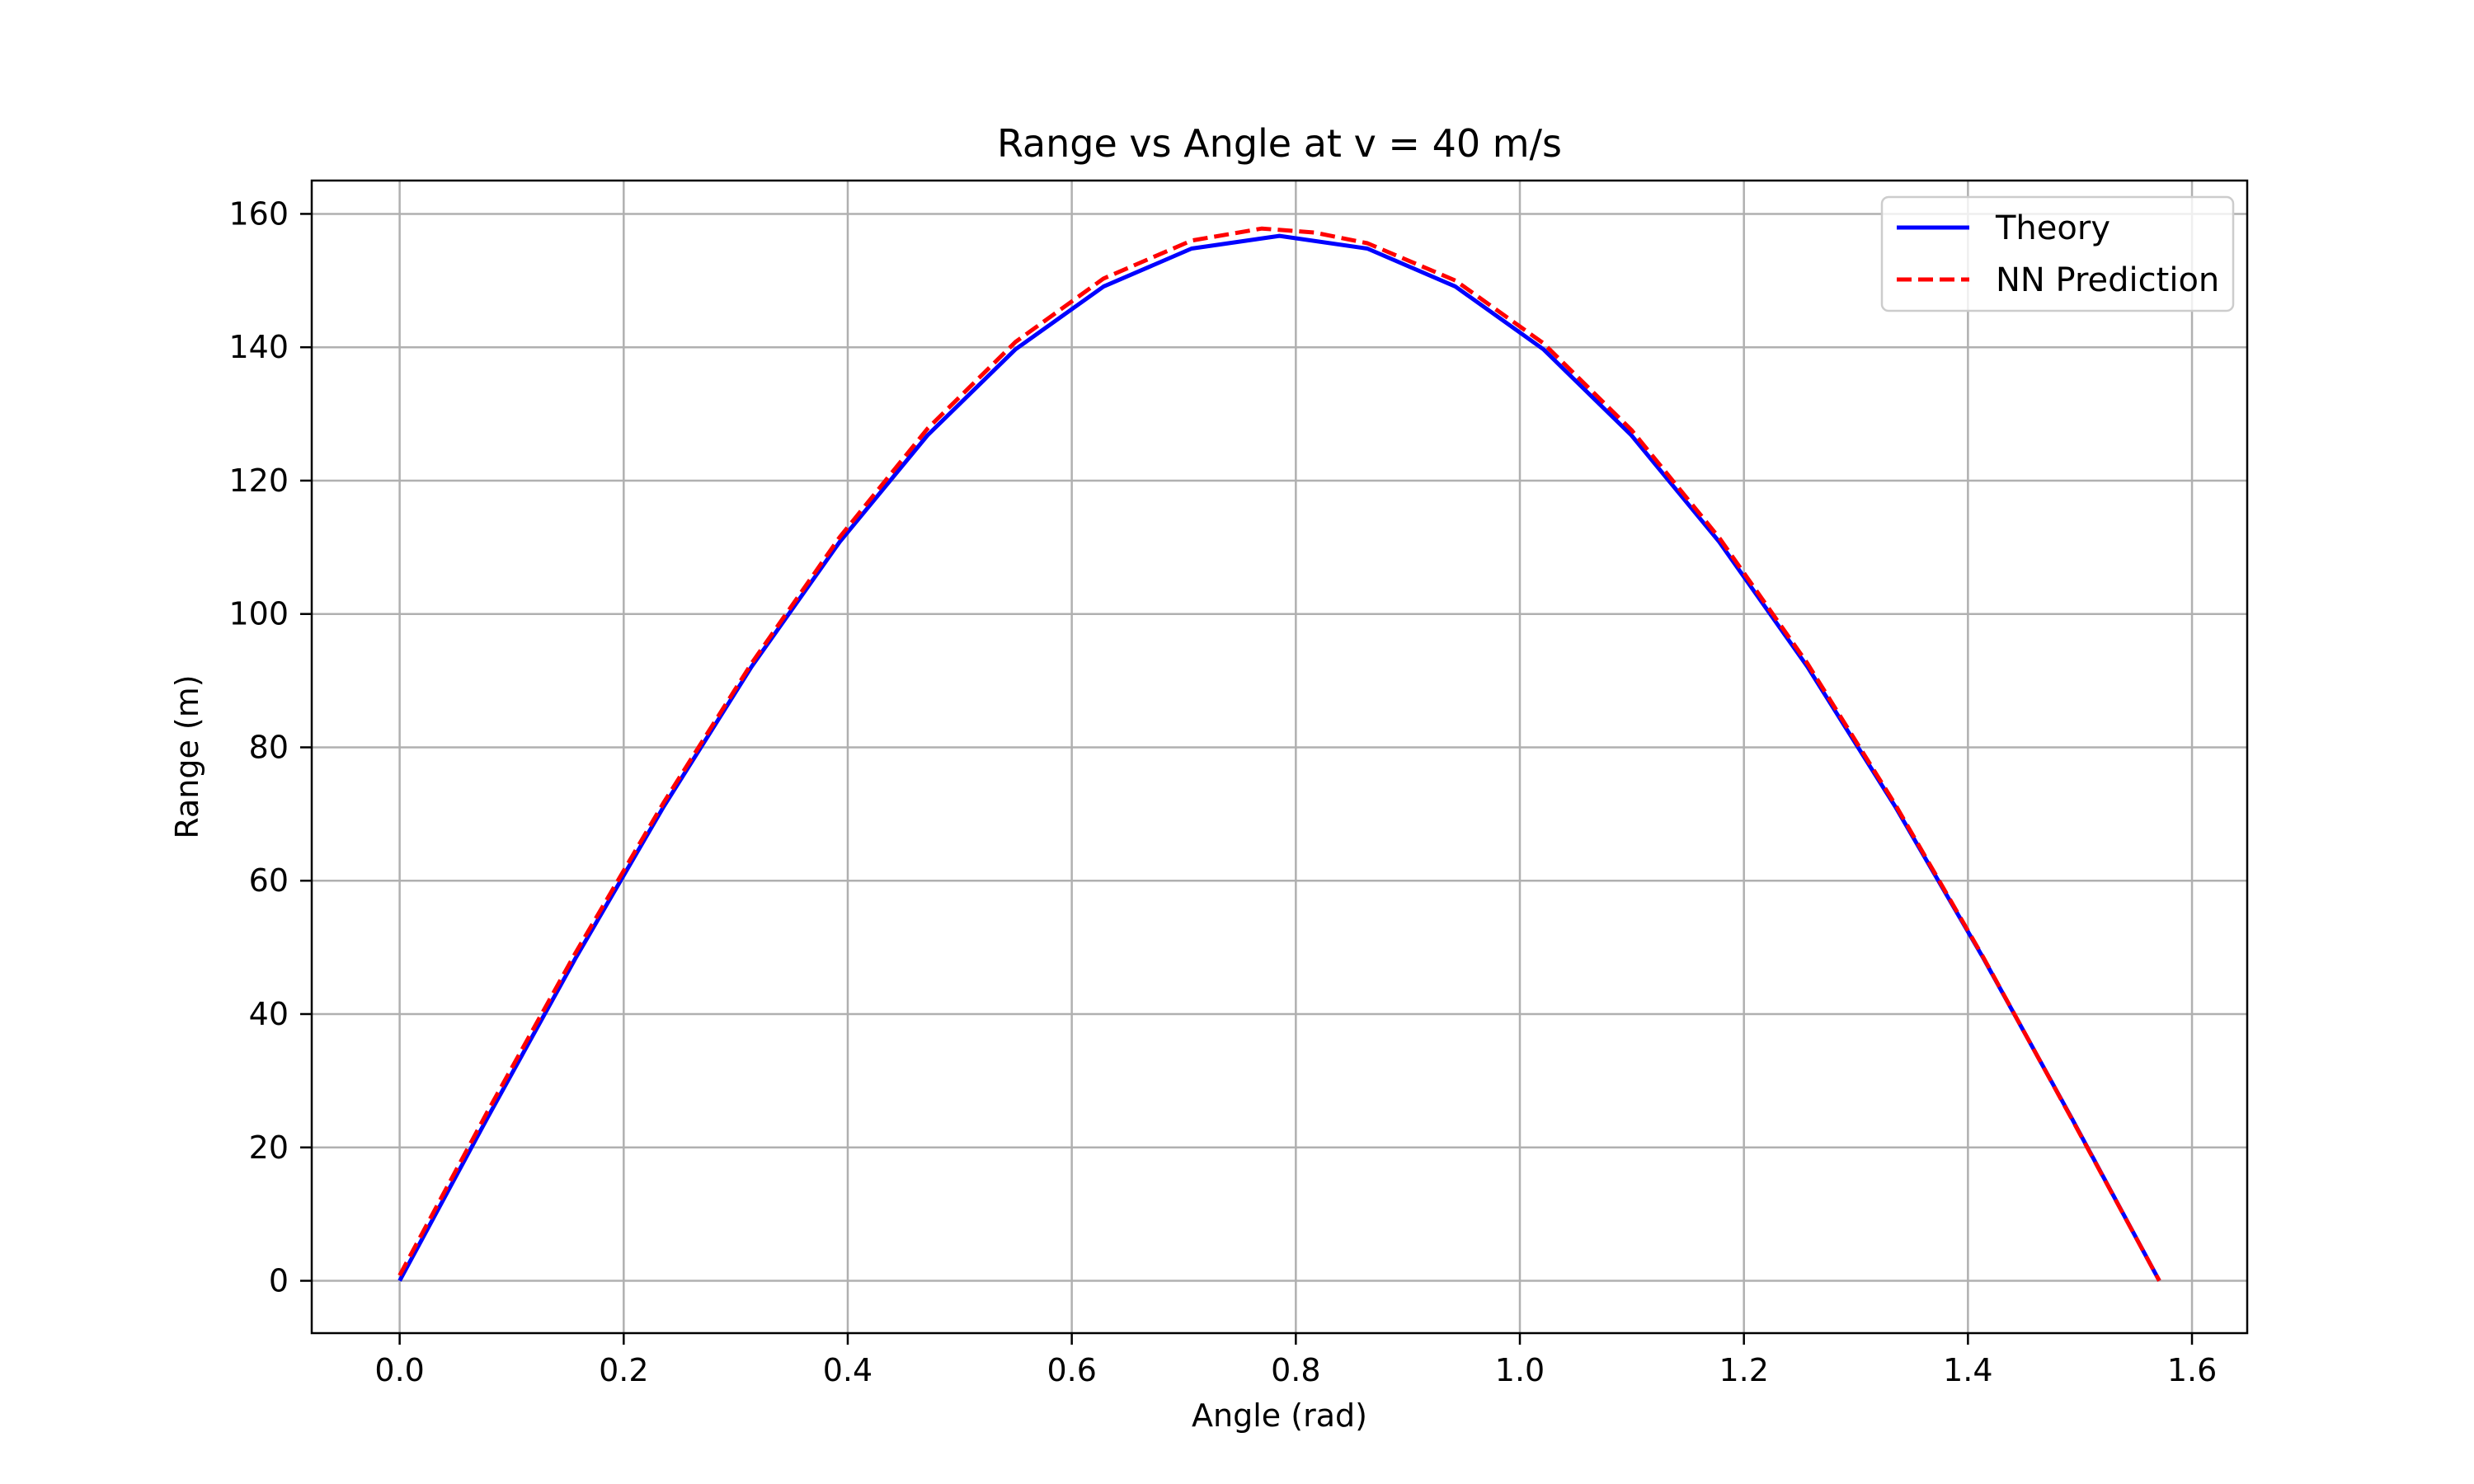 The image size is (2474, 1484). What do you see at coordinates (258, 481) in the screenshot?
I see `y-tick-label: 120` at bounding box center [258, 481].